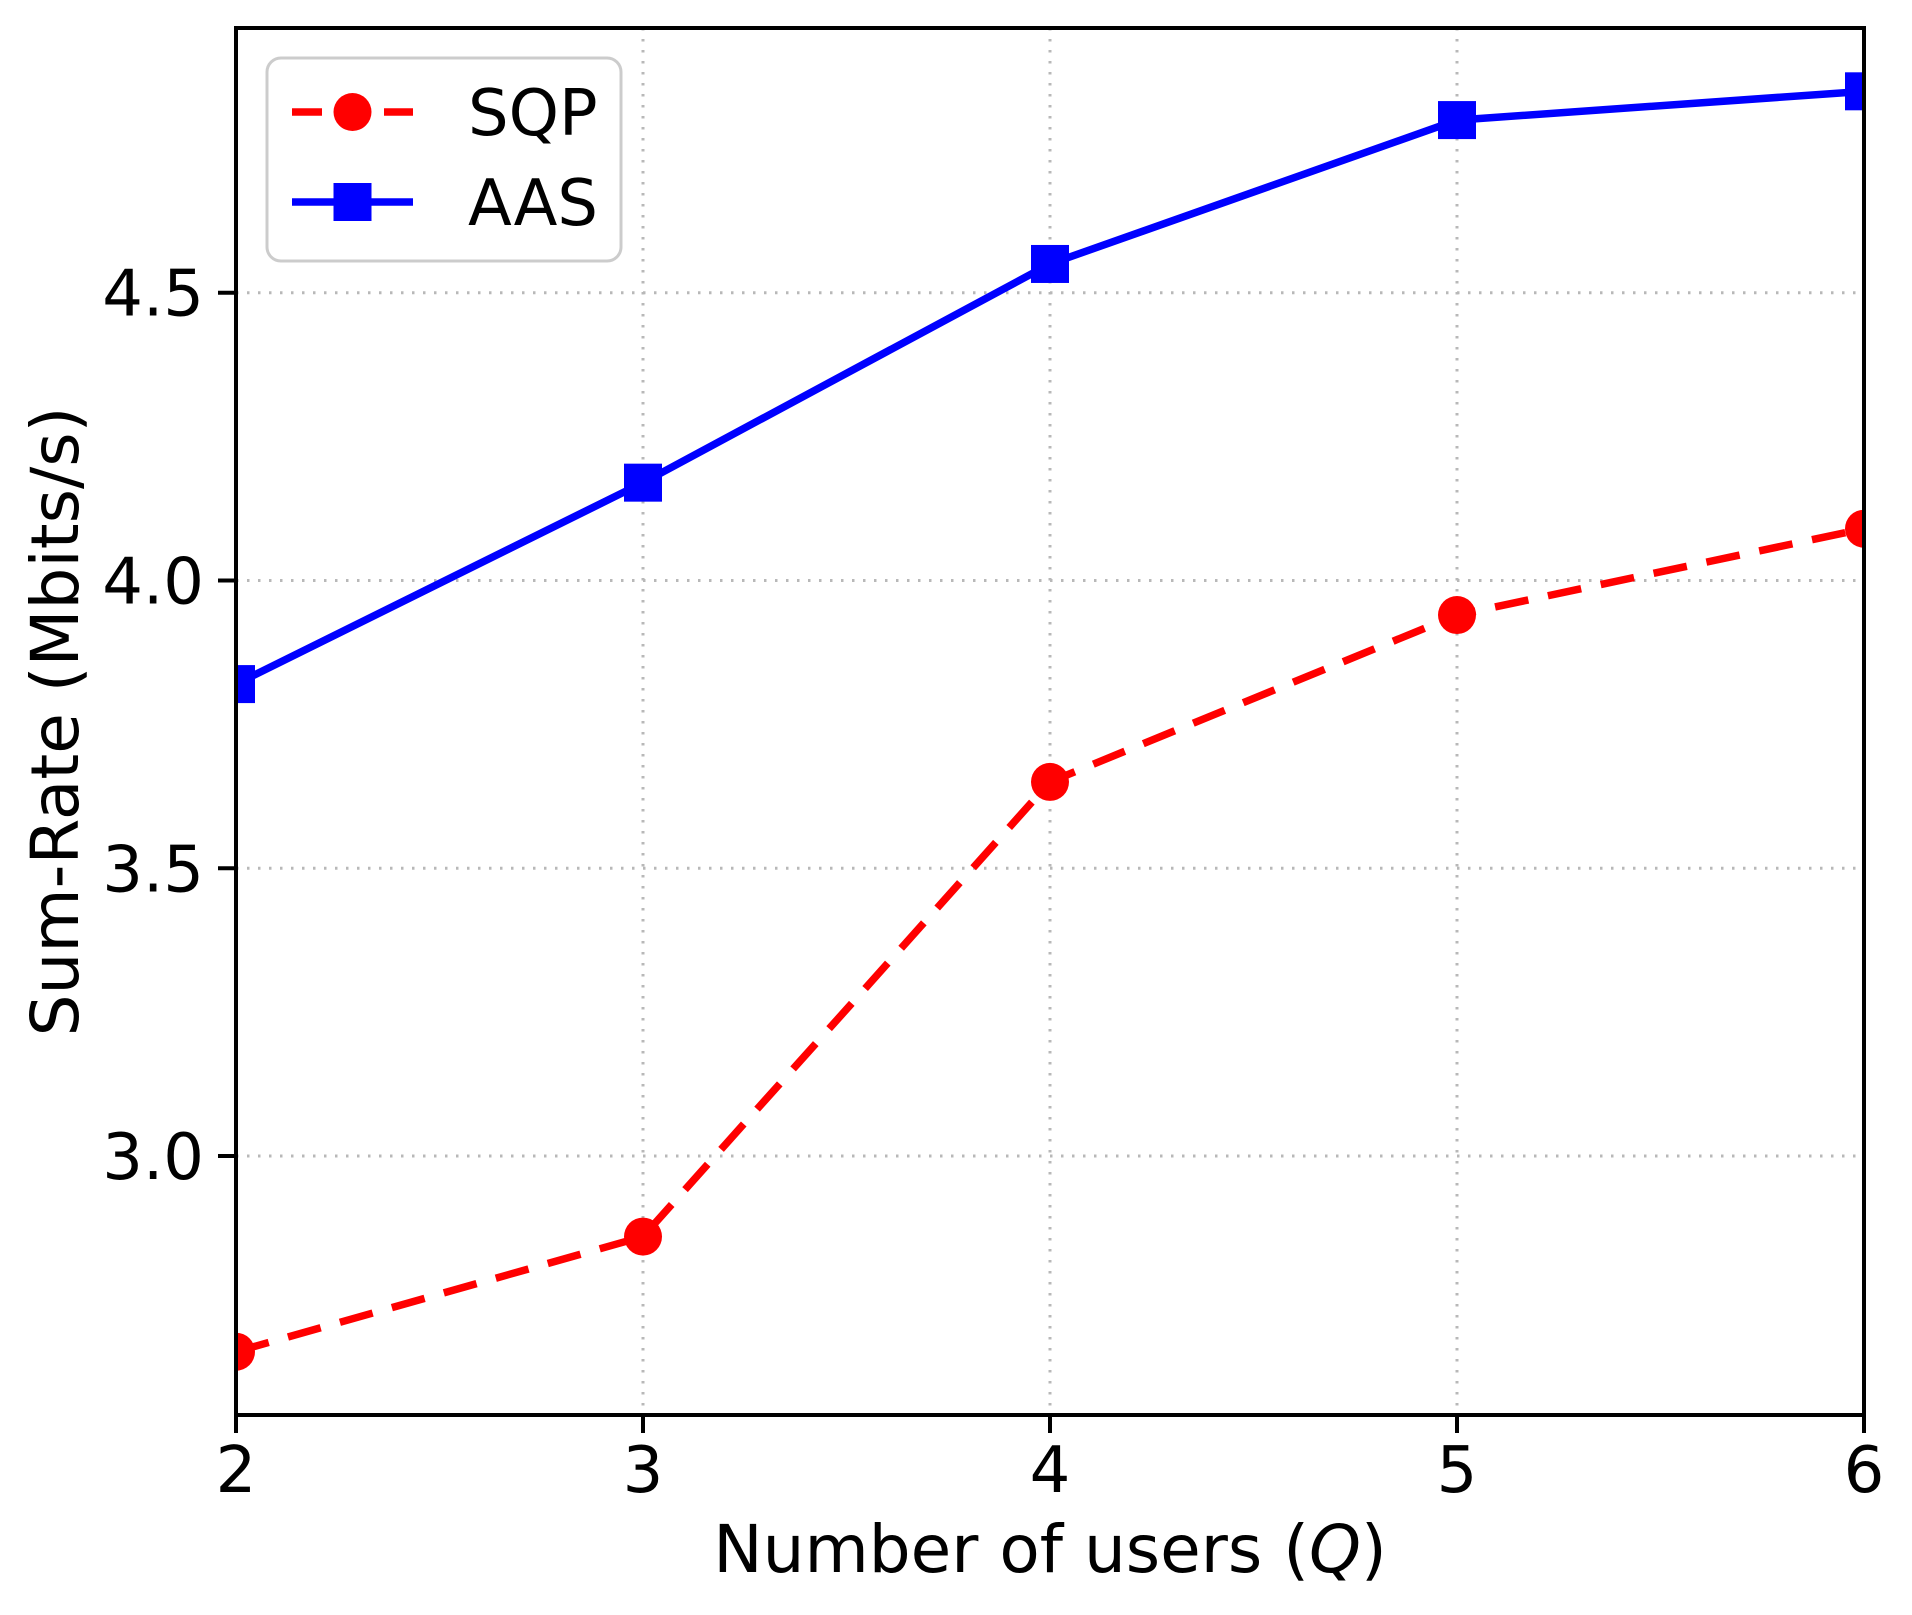 Image resolution: width=1912 pixels, height=1615 pixels. Describe the element at coordinates (153, 1158) in the screenshot. I see `y-tick-label: 3.0` at that location.